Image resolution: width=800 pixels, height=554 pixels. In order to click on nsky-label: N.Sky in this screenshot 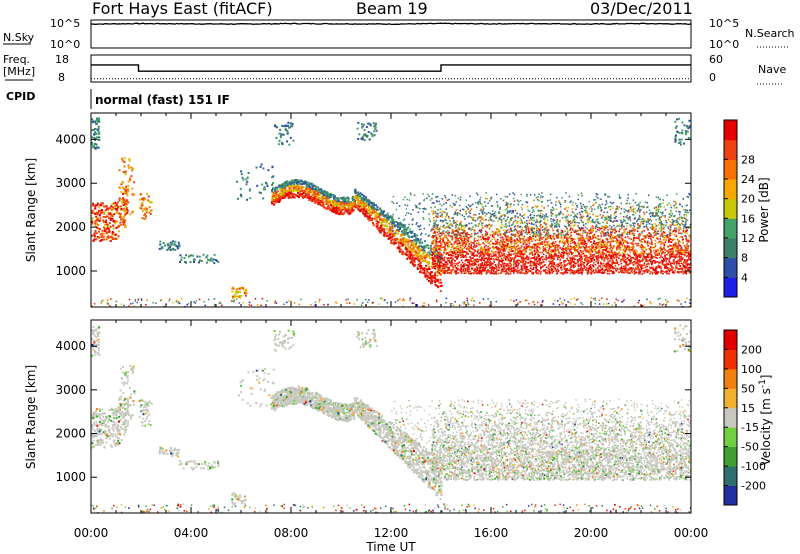, I will do `click(19, 37)`.